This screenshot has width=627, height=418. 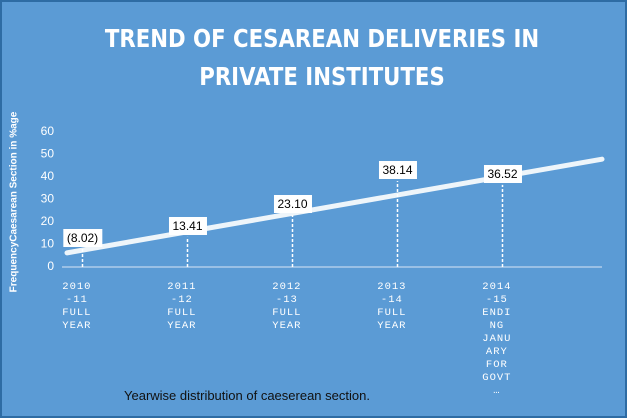 What do you see at coordinates (77, 306) in the screenshot?
I see `x-tick-label: 2010-11 FULL YEAR` at bounding box center [77, 306].